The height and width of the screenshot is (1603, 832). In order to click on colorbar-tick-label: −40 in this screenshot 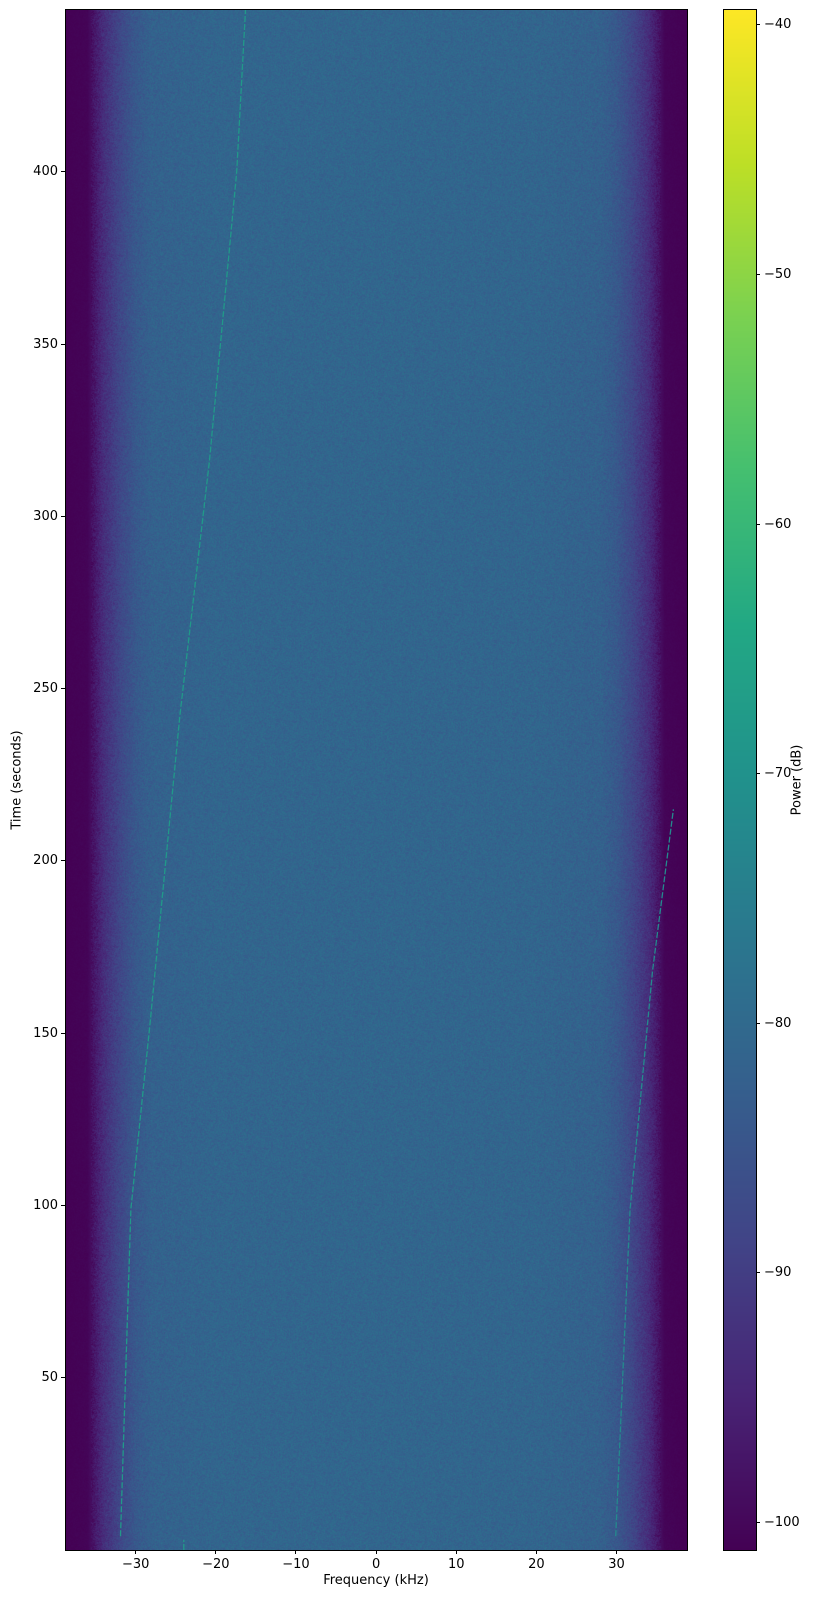, I will do `click(778, 25)`.